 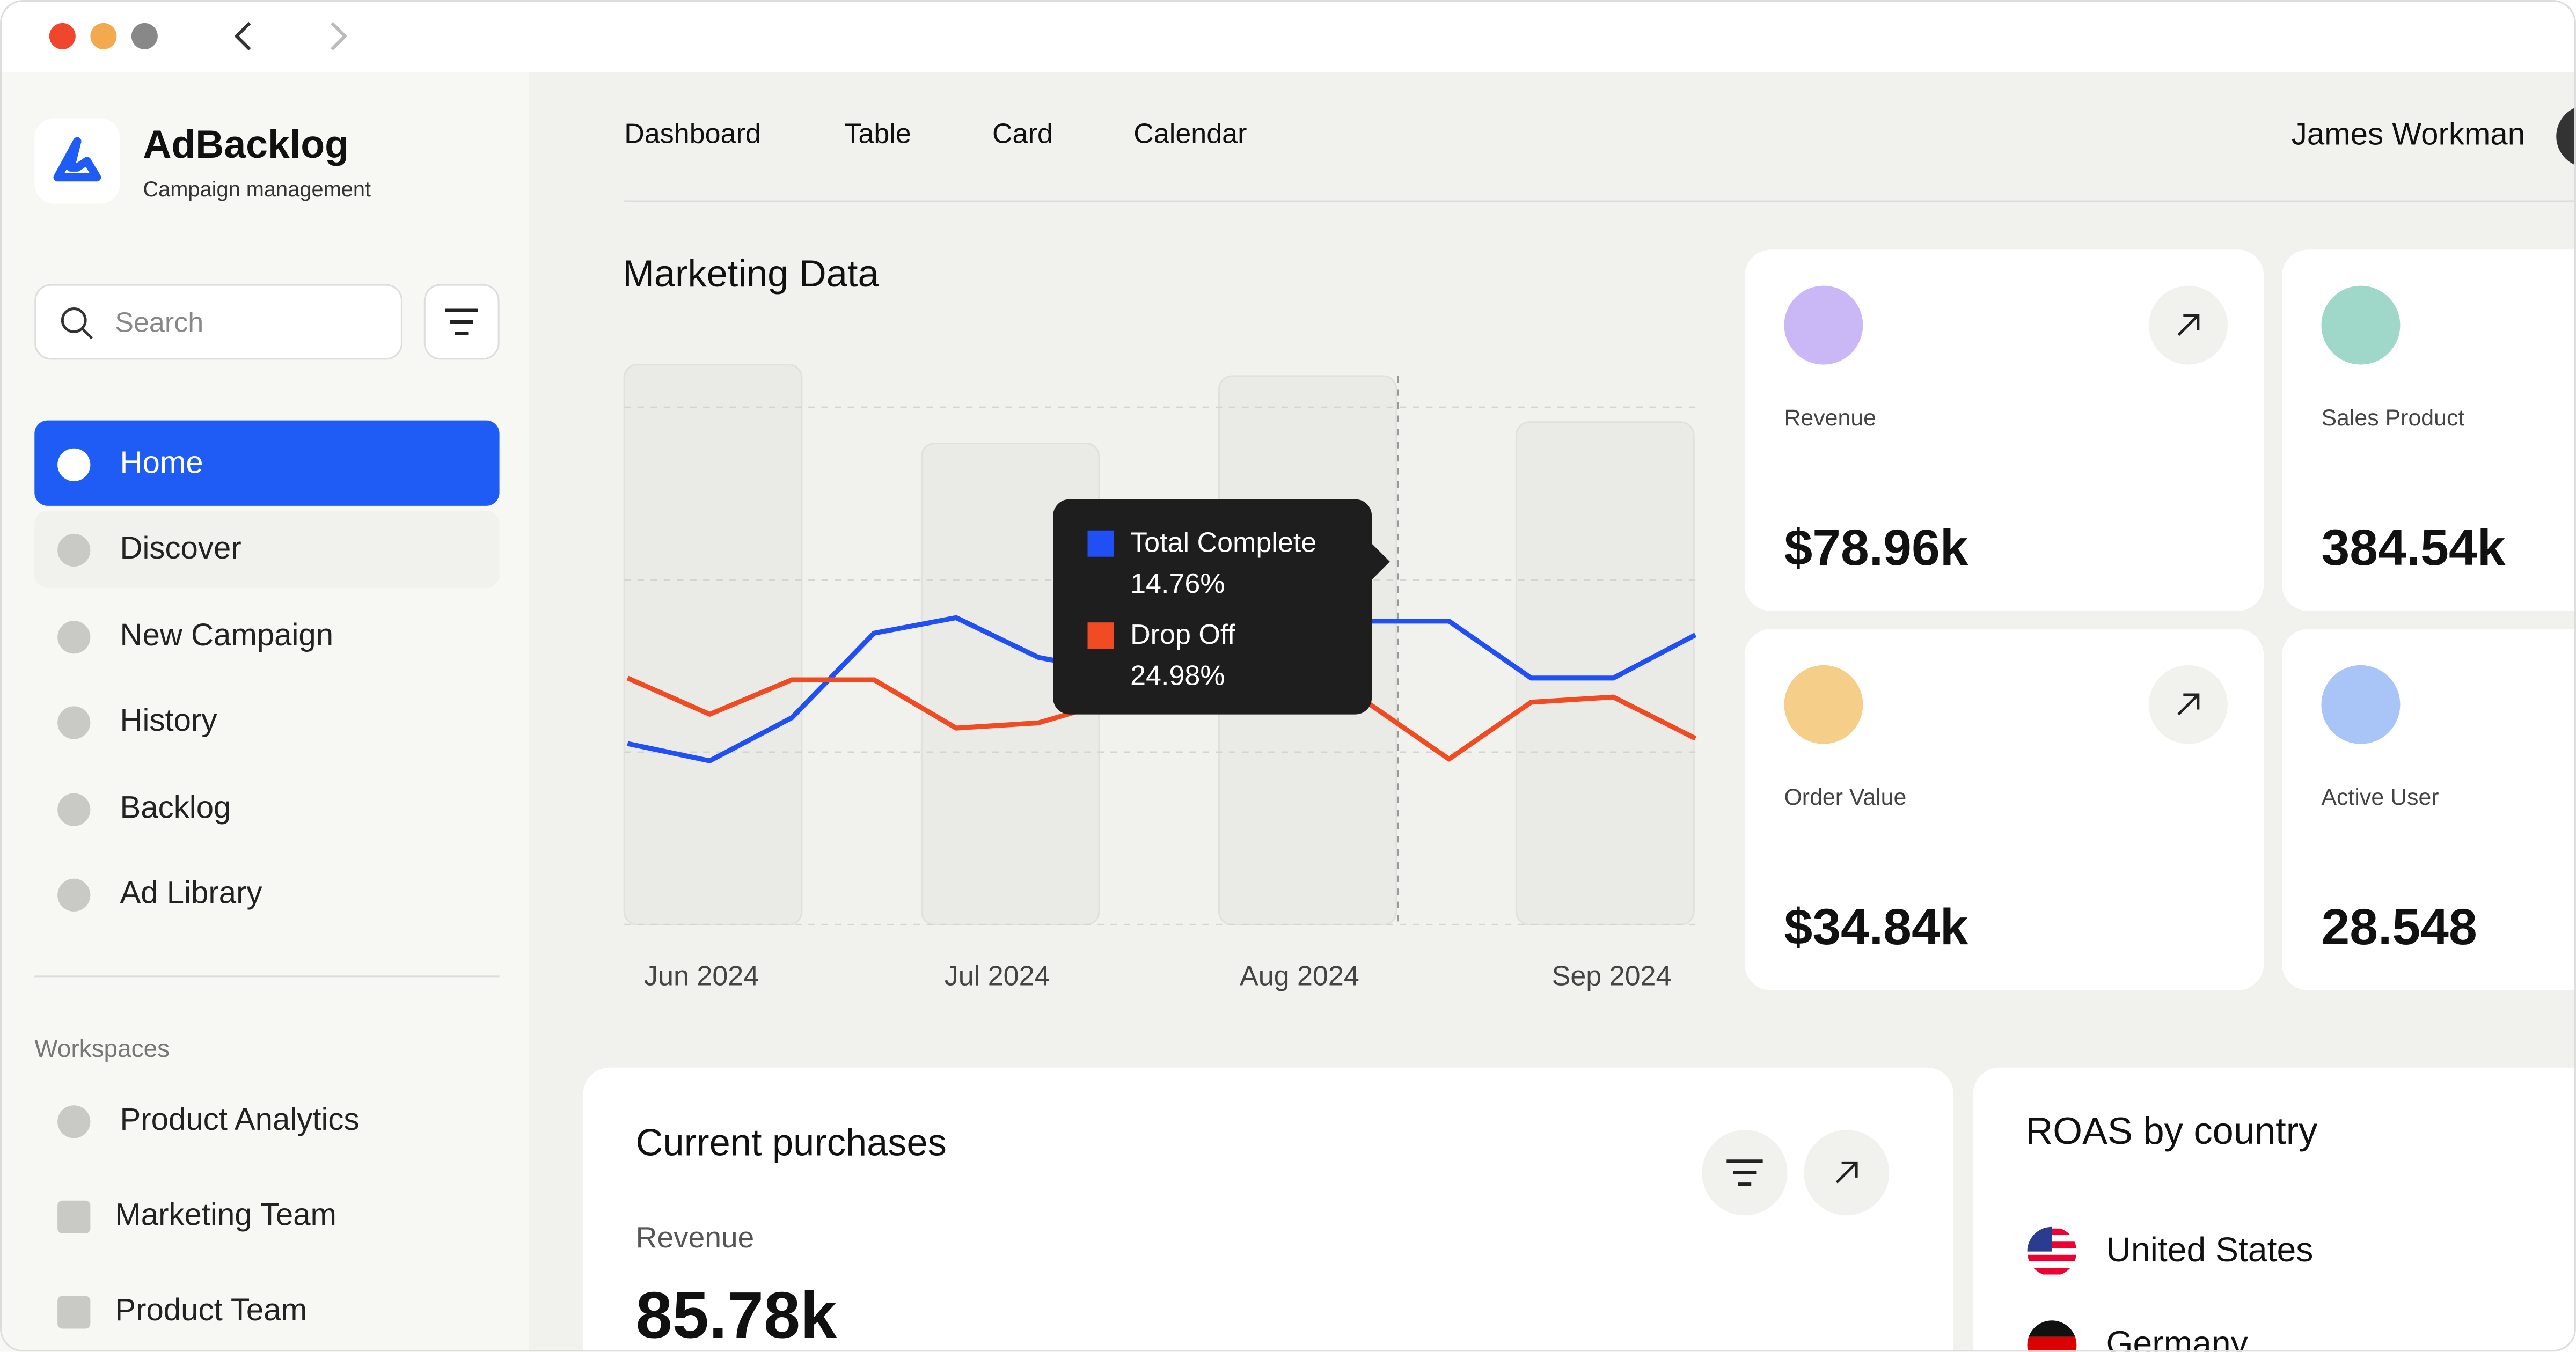 What do you see at coordinates (103, 36) in the screenshot?
I see `minimize-button` at bounding box center [103, 36].